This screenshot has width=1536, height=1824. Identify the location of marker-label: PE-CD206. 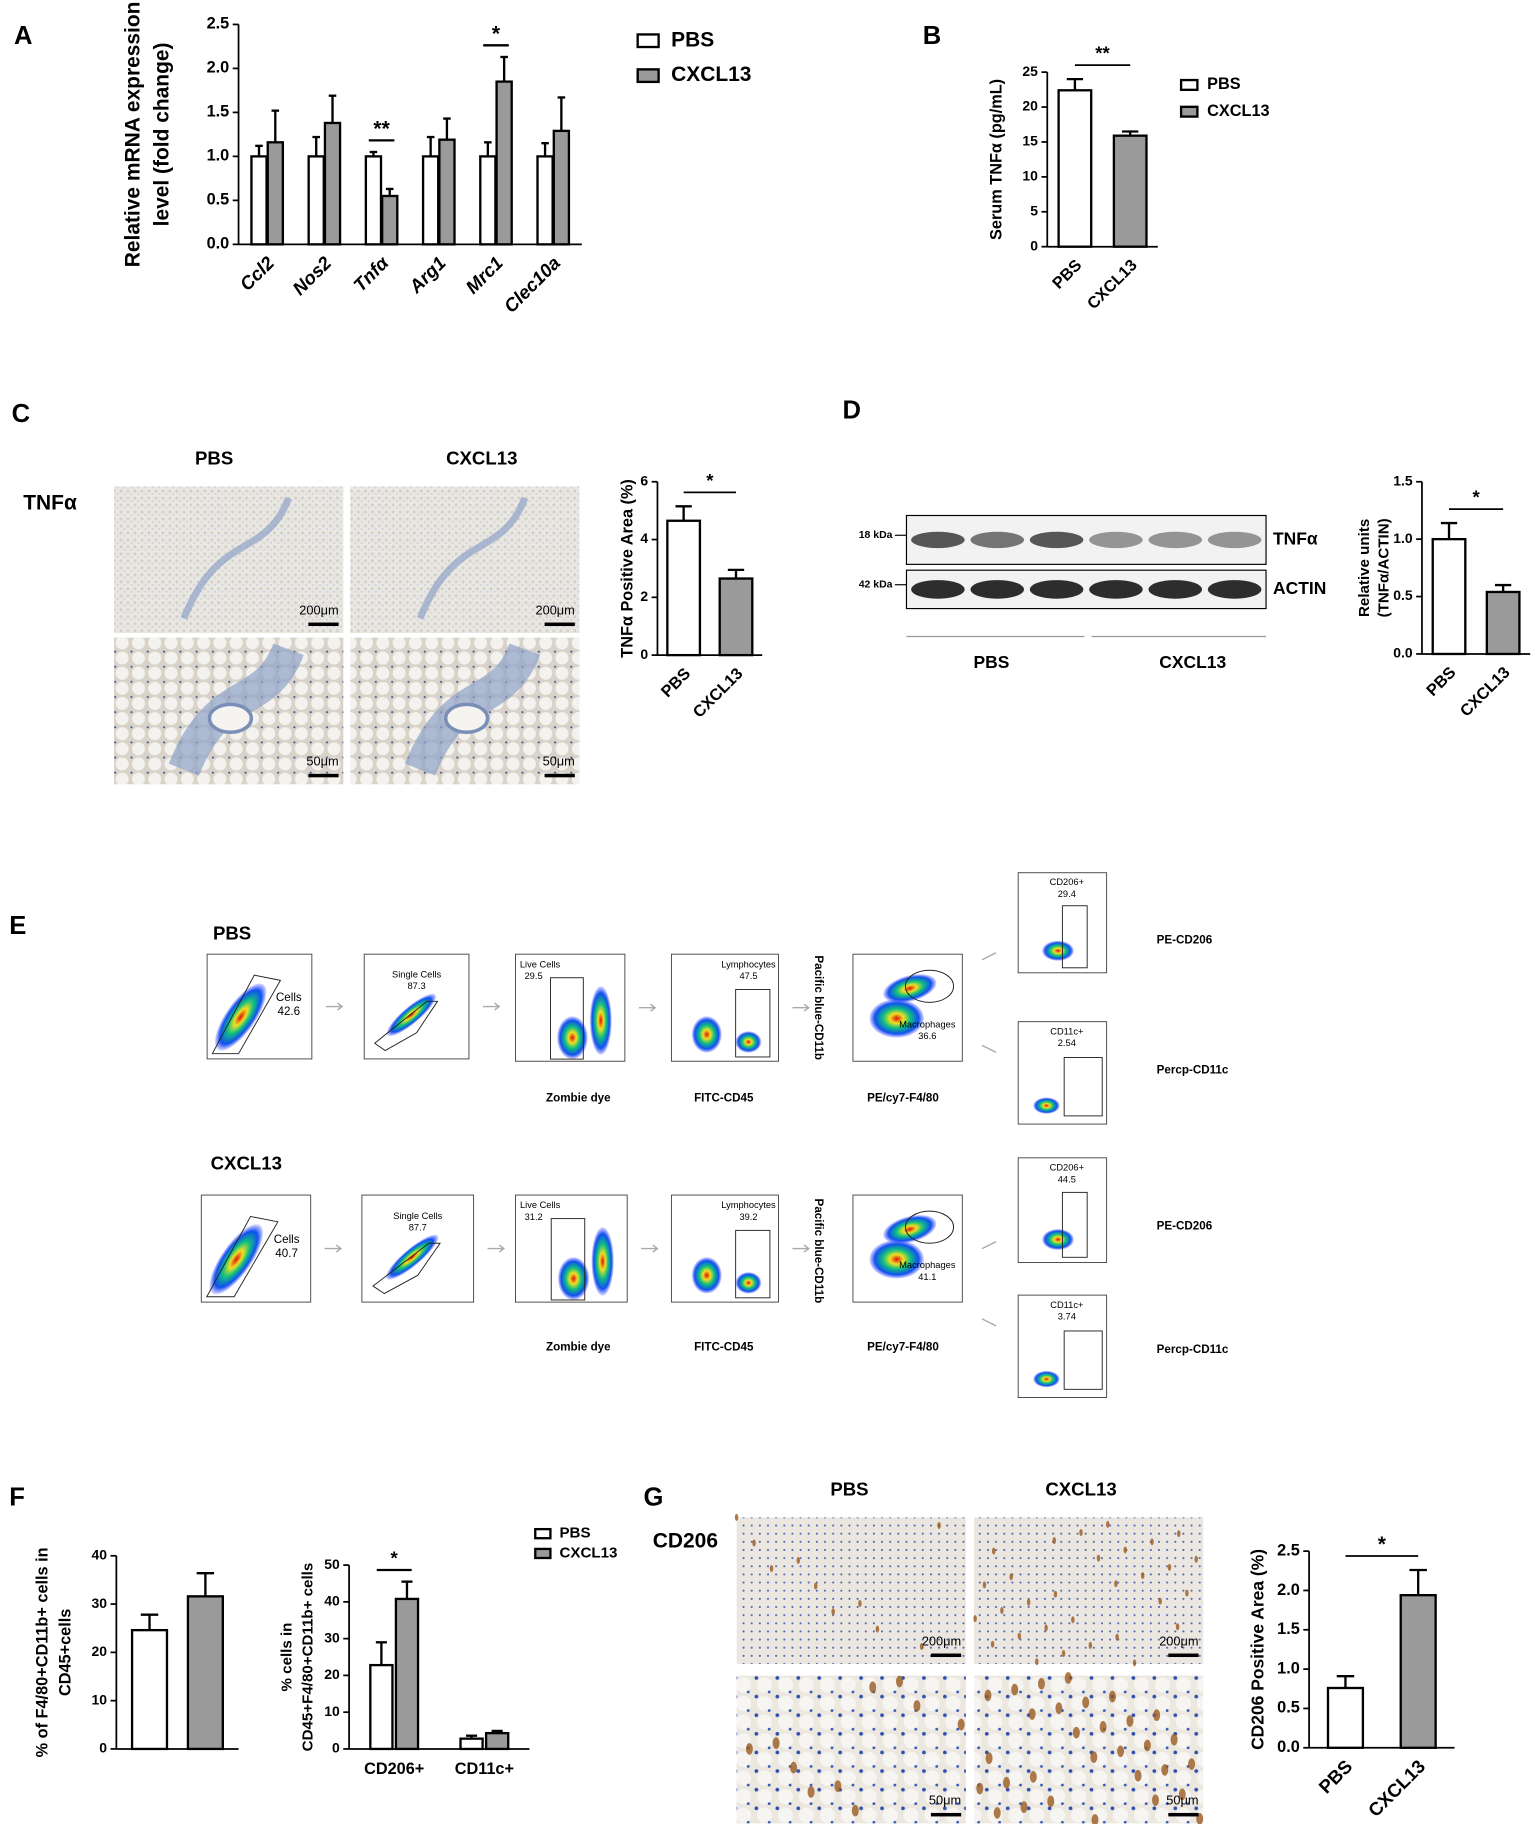
(1185, 939).